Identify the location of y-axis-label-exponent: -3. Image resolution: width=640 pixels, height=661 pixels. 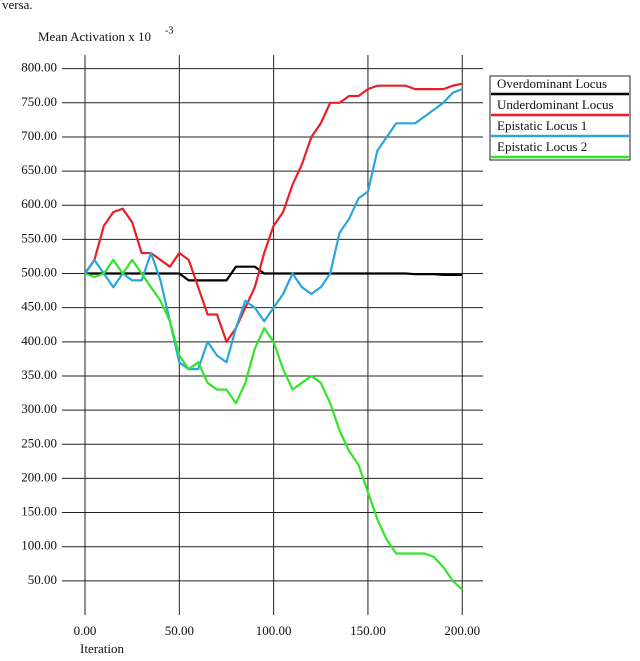
(169, 30).